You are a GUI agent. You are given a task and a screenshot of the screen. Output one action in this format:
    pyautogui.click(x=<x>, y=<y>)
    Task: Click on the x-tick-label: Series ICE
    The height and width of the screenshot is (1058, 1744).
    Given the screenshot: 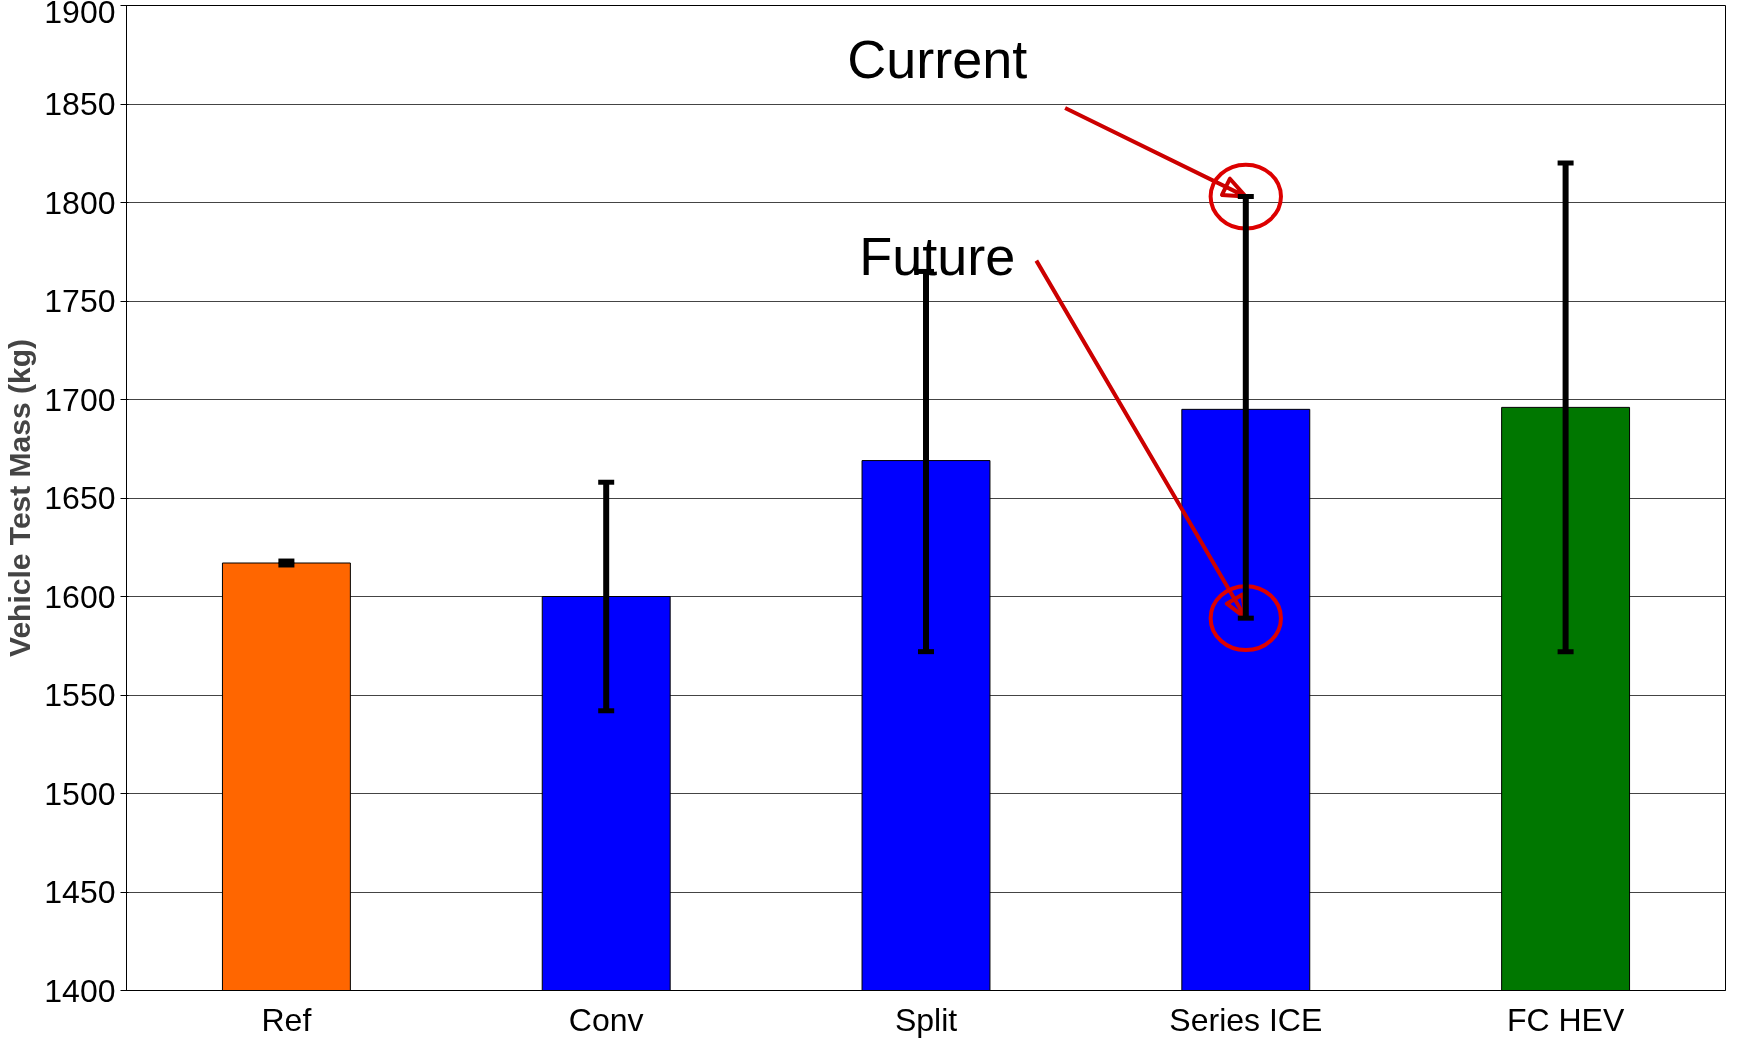 What is the action you would take?
    pyautogui.click(x=1246, y=1019)
    